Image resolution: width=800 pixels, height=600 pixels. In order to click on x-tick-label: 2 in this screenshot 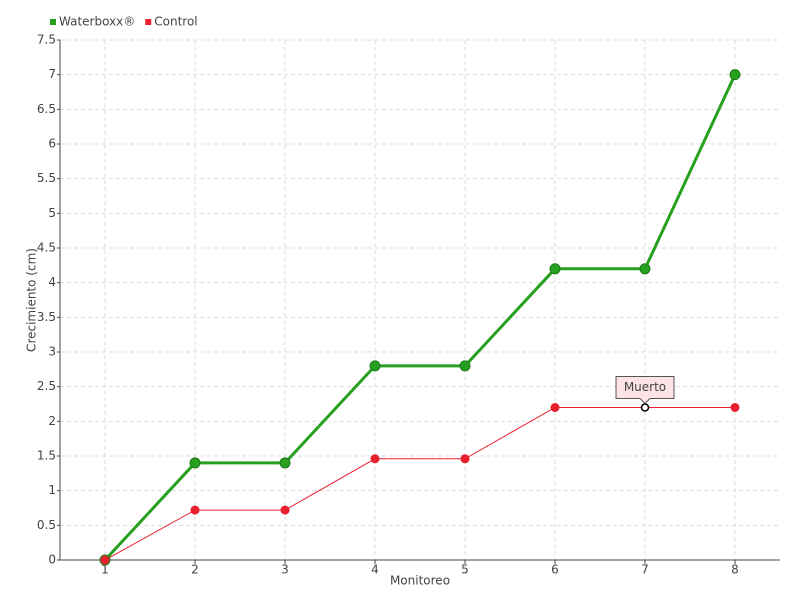, I will do `click(195, 570)`.